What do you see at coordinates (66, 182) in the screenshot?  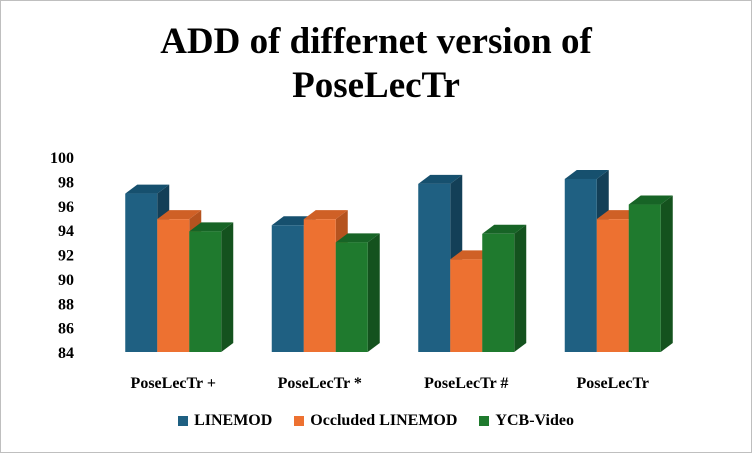 I see `y-tick-label: 98` at bounding box center [66, 182].